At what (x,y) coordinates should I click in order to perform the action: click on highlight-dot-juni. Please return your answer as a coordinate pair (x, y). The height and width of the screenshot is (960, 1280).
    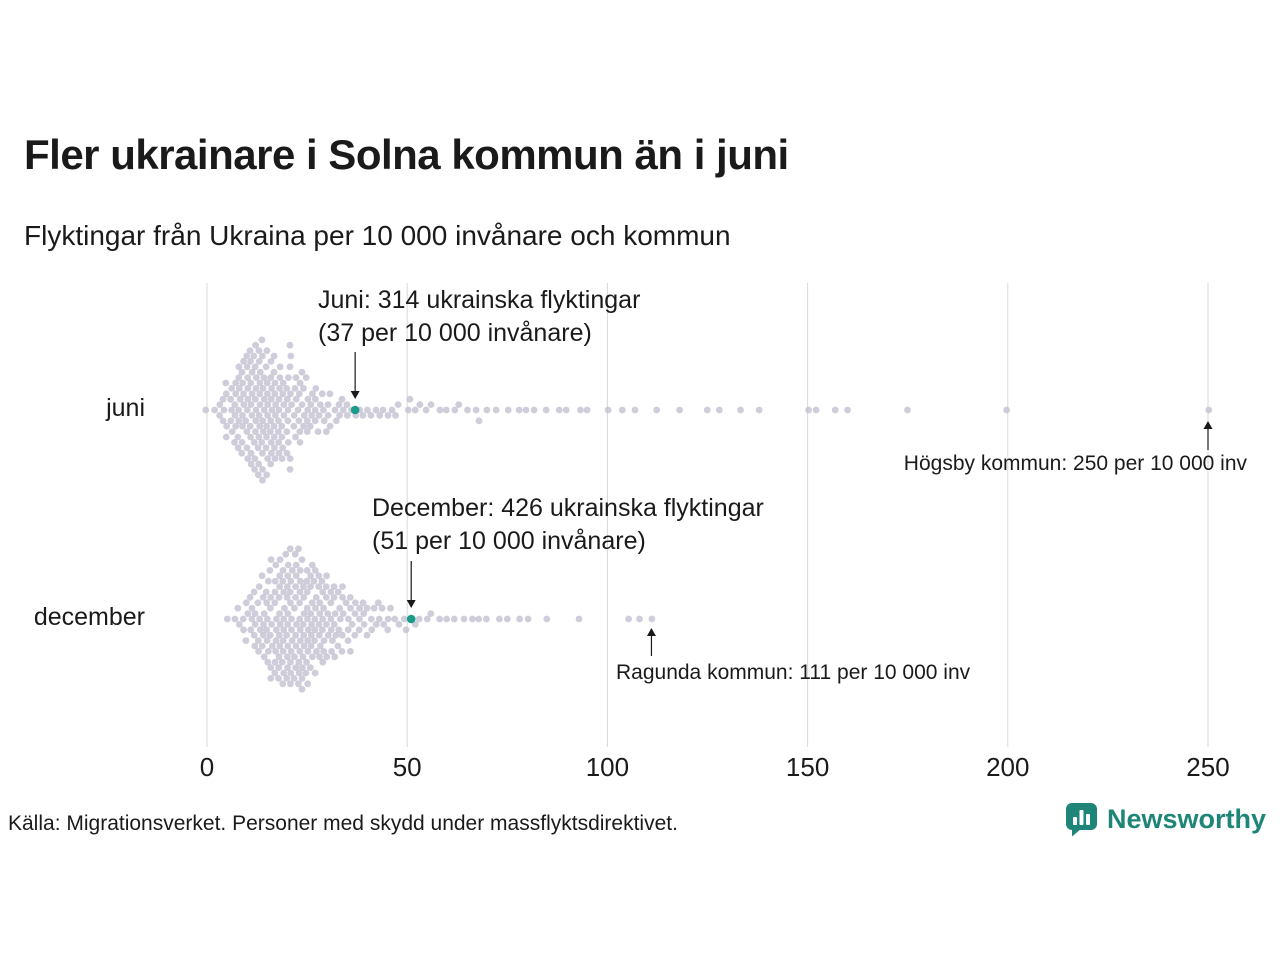
    Looking at the image, I should click on (355, 410).